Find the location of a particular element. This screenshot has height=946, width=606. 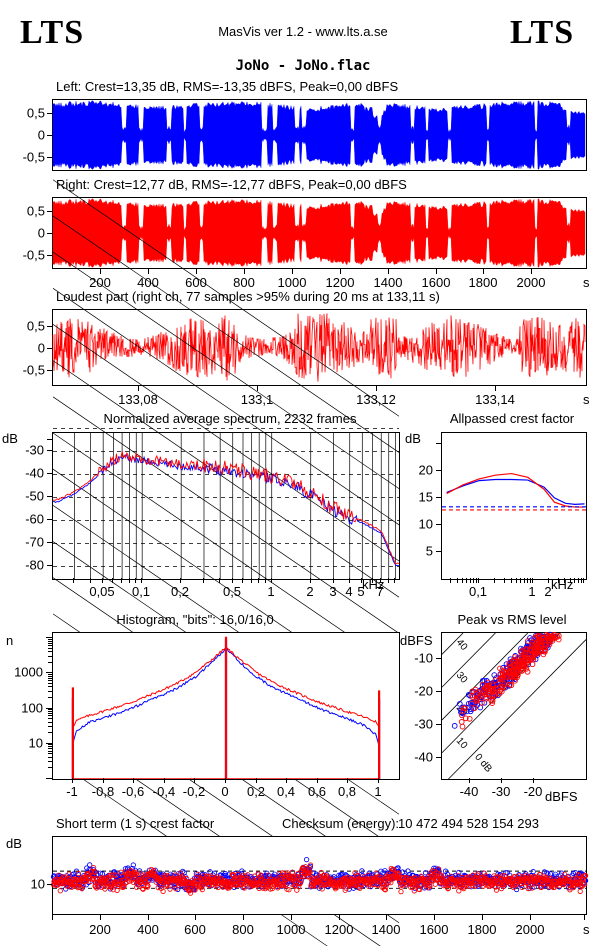

waveform-xtick-8: 1800 is located at coordinates (483, 282).